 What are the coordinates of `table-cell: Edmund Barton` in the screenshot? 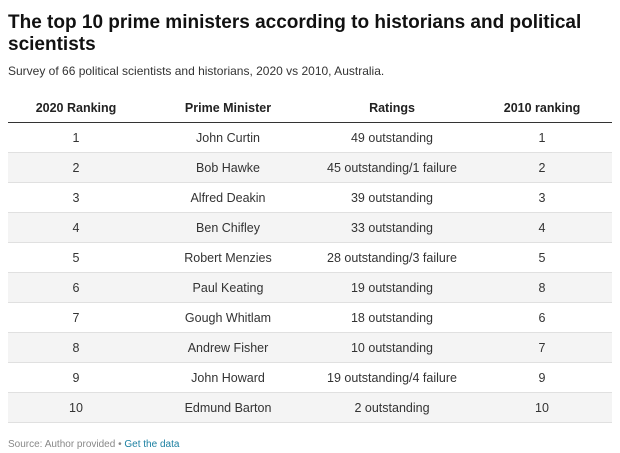 It's located at (228, 407).